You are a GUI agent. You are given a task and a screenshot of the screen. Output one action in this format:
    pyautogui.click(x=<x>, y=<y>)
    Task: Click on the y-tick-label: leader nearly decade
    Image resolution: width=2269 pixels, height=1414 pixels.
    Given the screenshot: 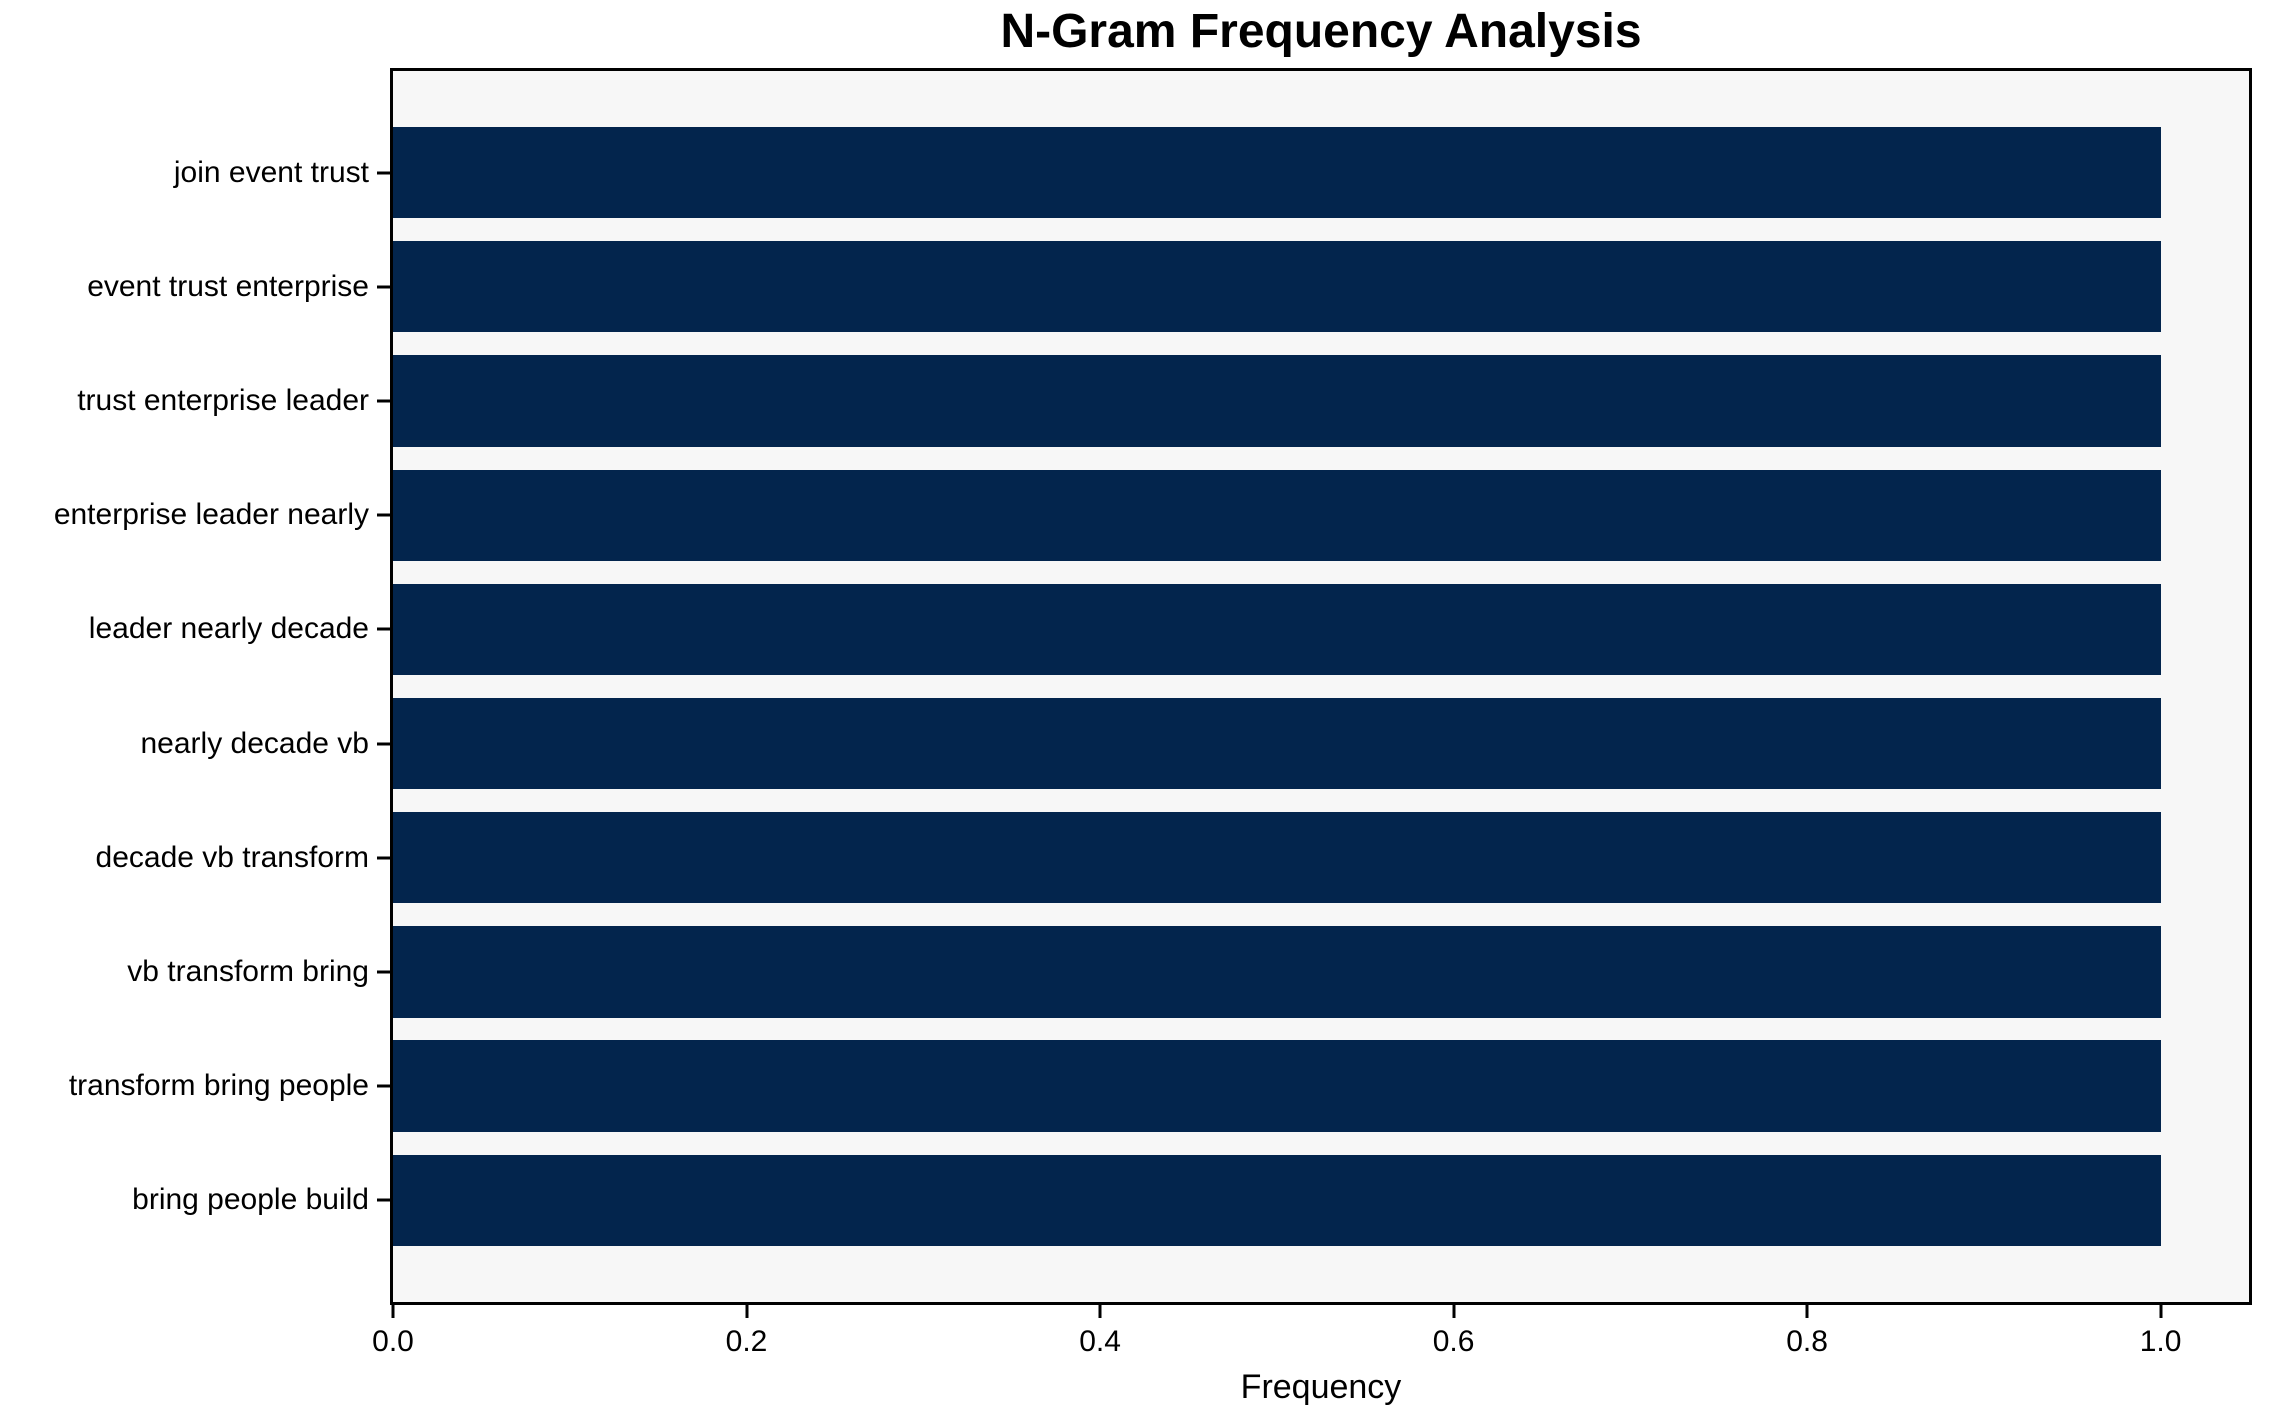 What is the action you would take?
    pyautogui.click(x=228, y=629)
    